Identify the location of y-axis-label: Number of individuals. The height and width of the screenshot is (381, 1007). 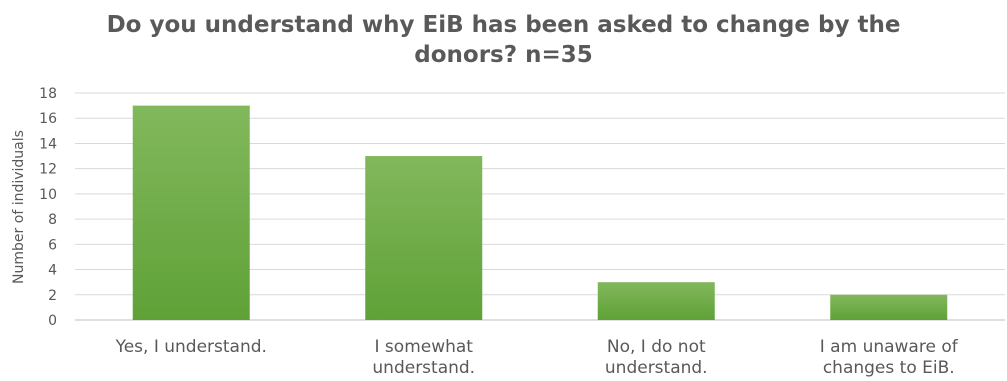
(19, 207).